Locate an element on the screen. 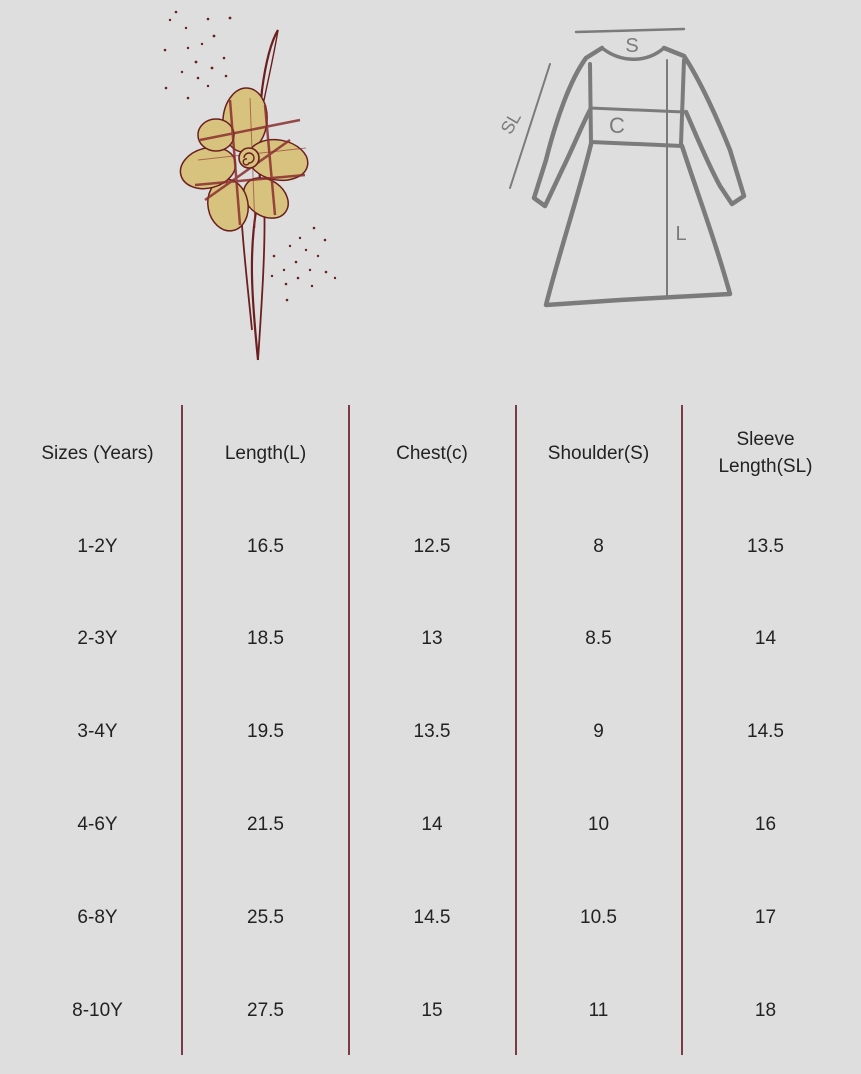 This screenshot has width=861, height=1074. length-cell: 27.5 is located at coordinates (265, 1010).